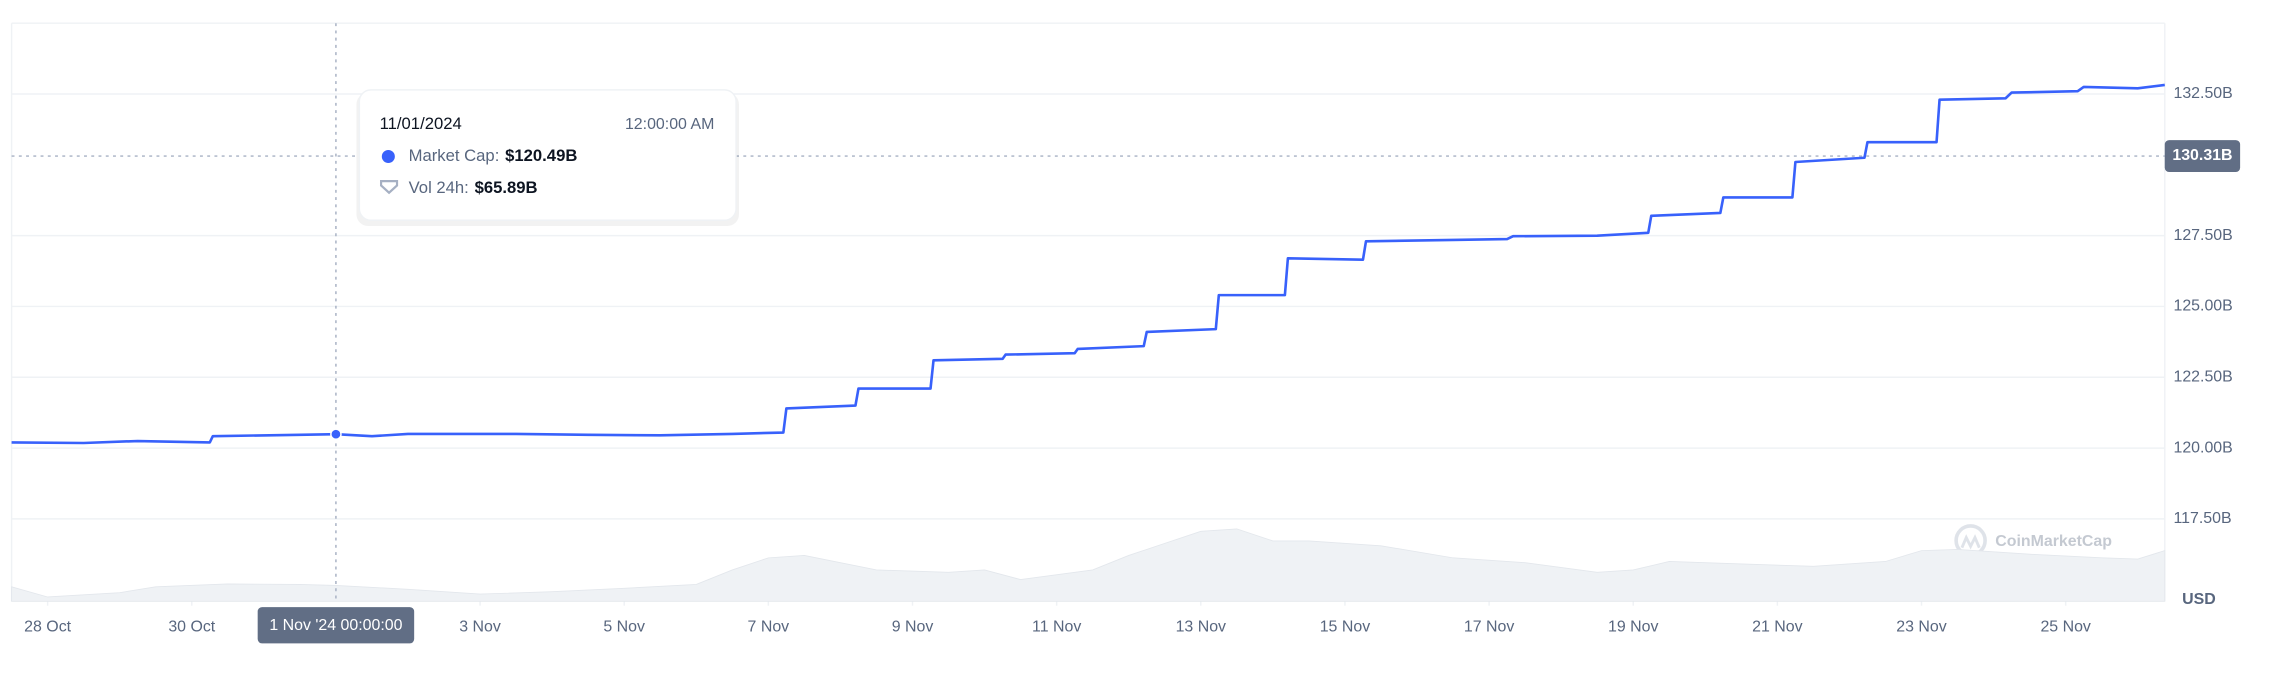  I want to click on crosshair-label: 1 Nov '24 00:00:00, so click(335, 625).